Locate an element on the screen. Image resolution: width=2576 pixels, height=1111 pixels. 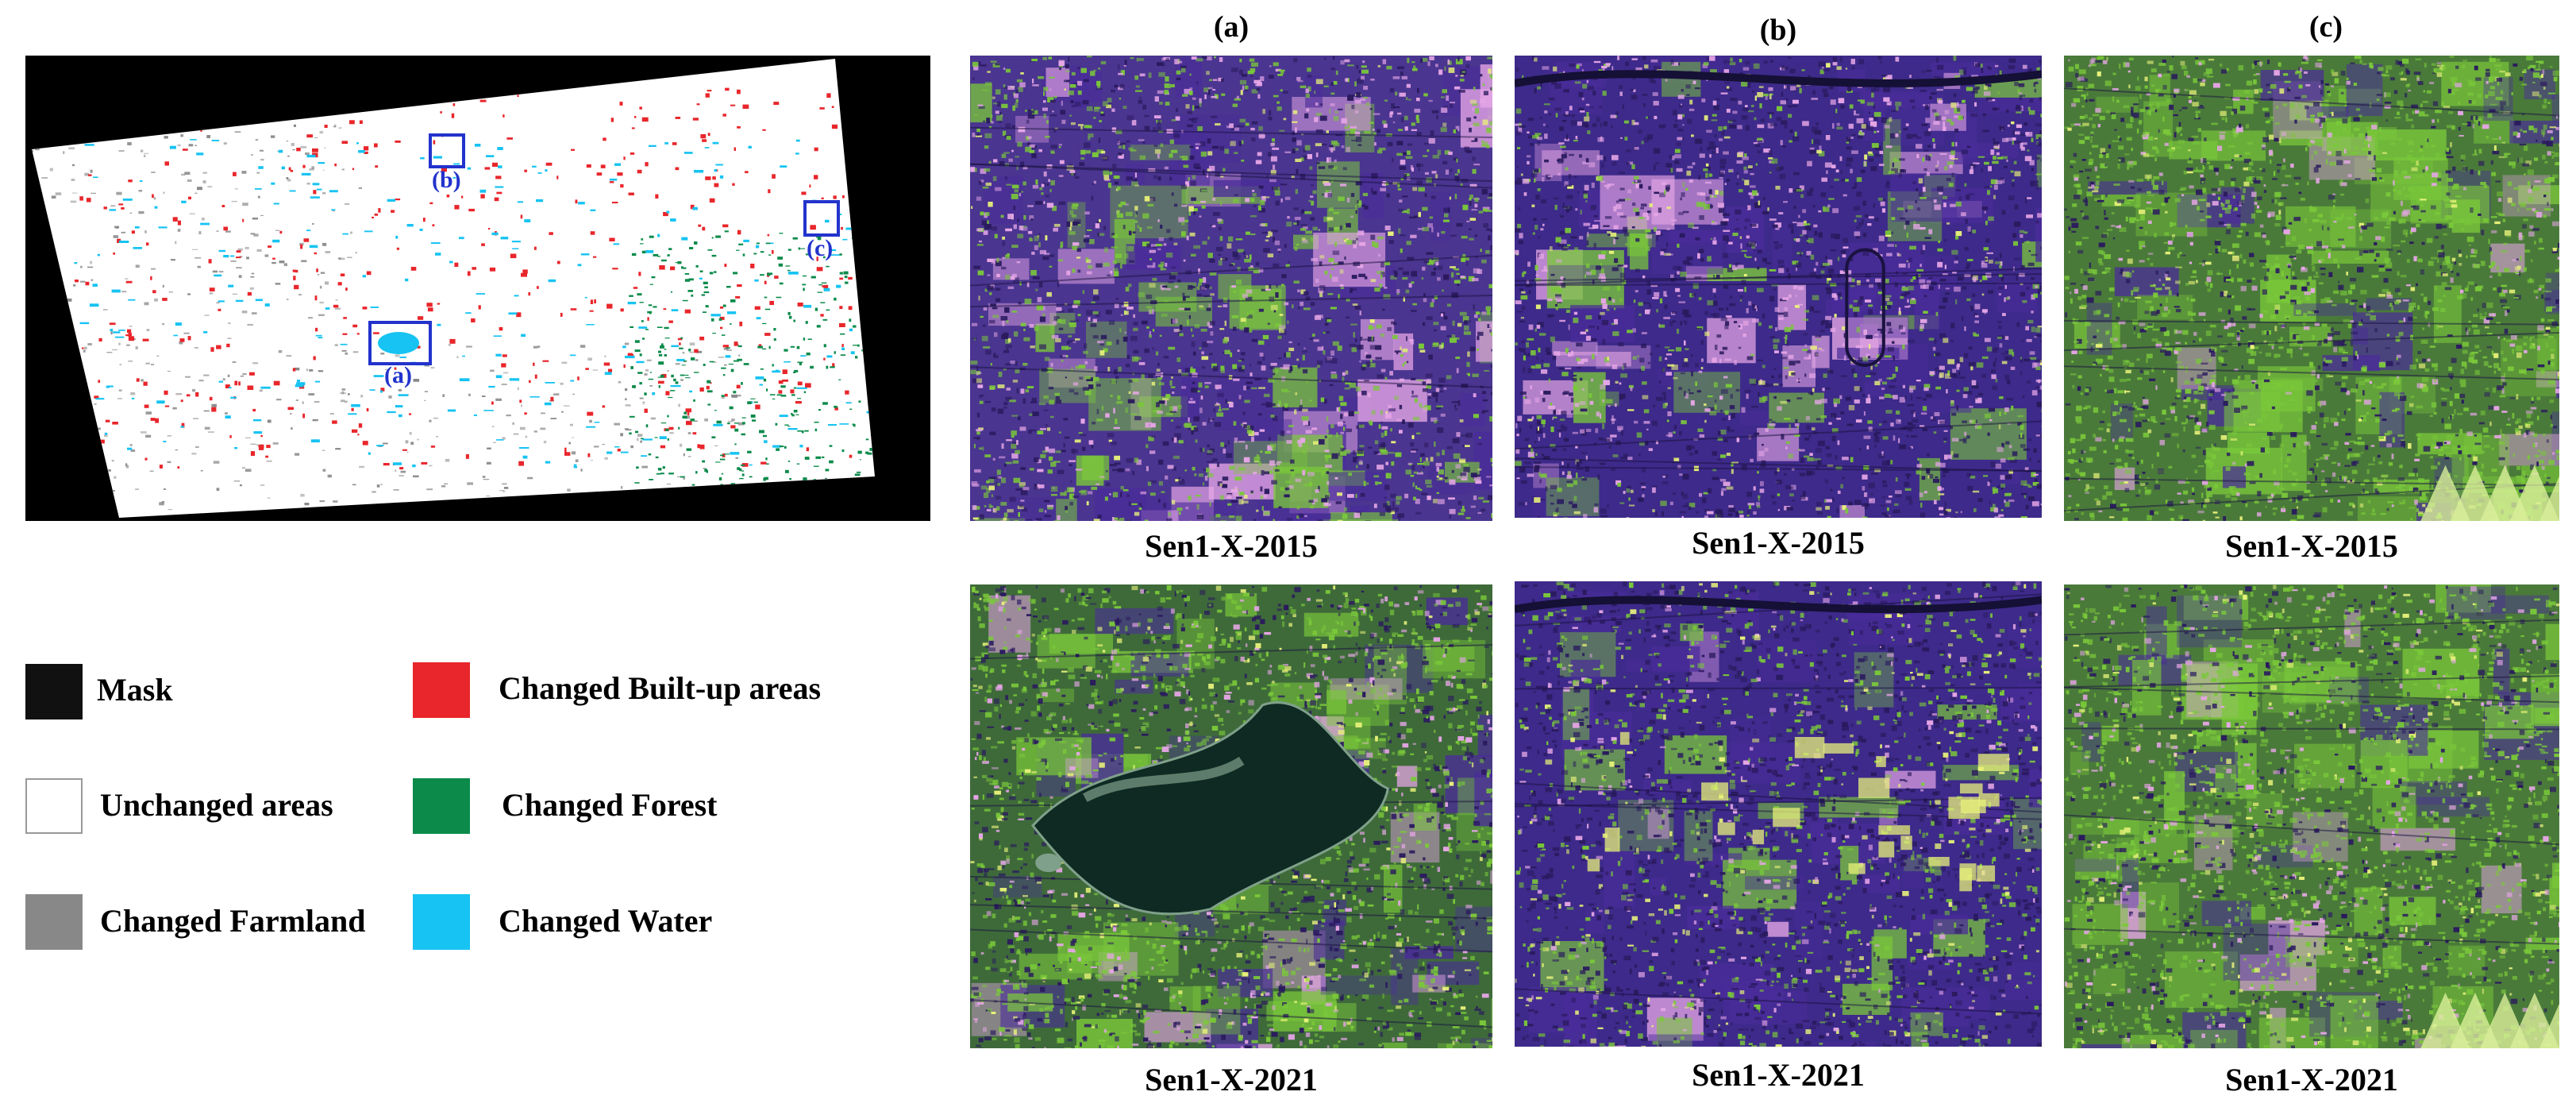
legend-label-changed-forest: Changed Forest is located at coordinates (610, 805).